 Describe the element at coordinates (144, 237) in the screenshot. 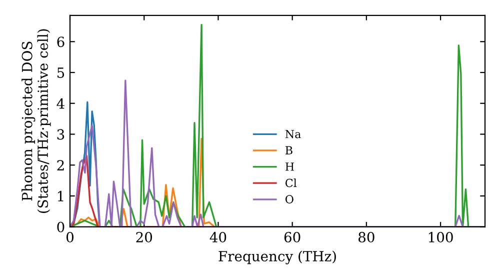

I see `x-tick-label: 20` at that location.